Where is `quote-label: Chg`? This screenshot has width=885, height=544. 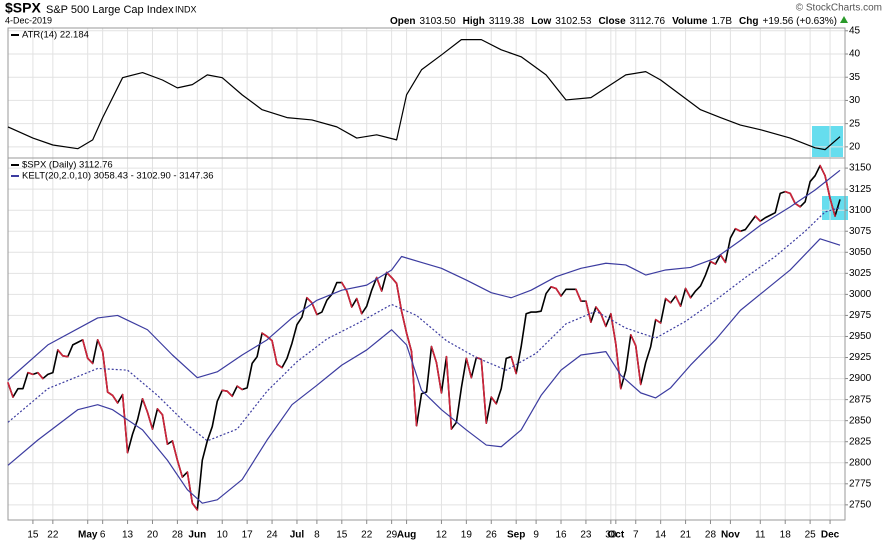
quote-label: Chg is located at coordinates (748, 21).